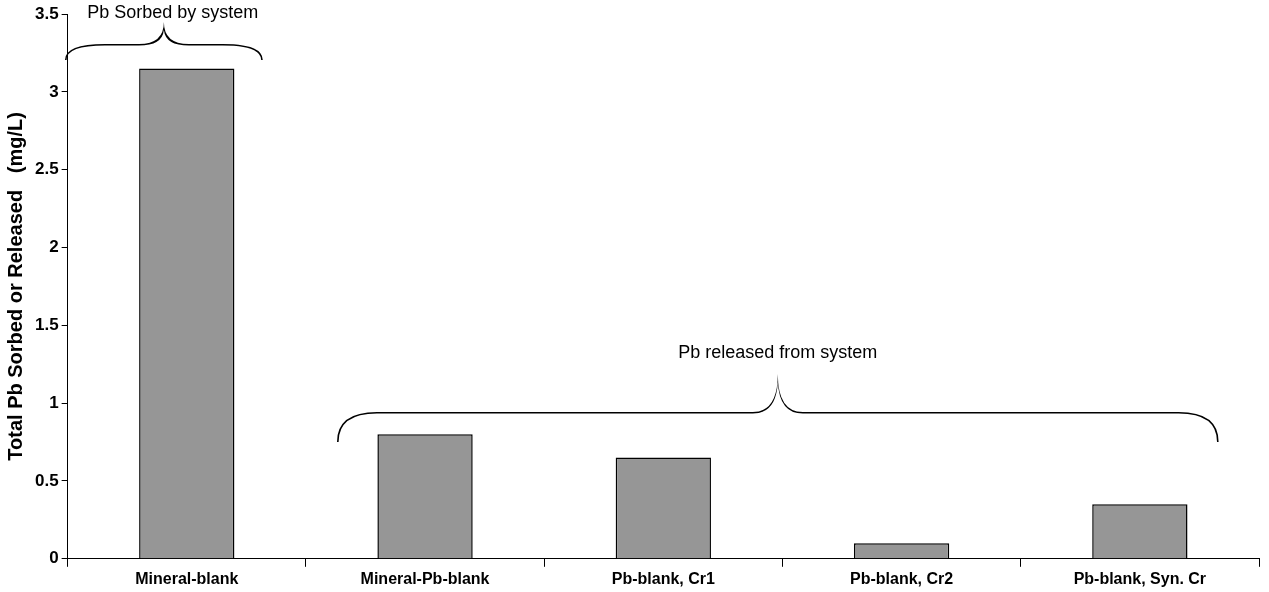 This screenshot has height=592, width=1269. I want to click on annotation: Pb released from system, so click(778, 352).